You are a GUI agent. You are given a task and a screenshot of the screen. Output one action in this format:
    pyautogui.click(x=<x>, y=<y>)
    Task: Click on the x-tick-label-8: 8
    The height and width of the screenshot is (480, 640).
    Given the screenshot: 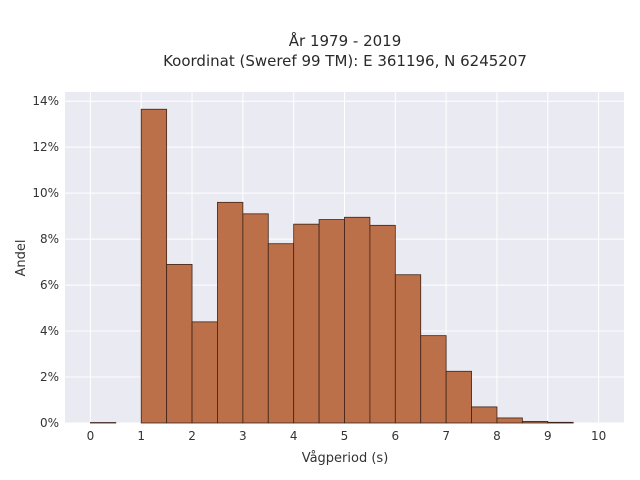 What is the action you would take?
    pyautogui.click(x=497, y=436)
    